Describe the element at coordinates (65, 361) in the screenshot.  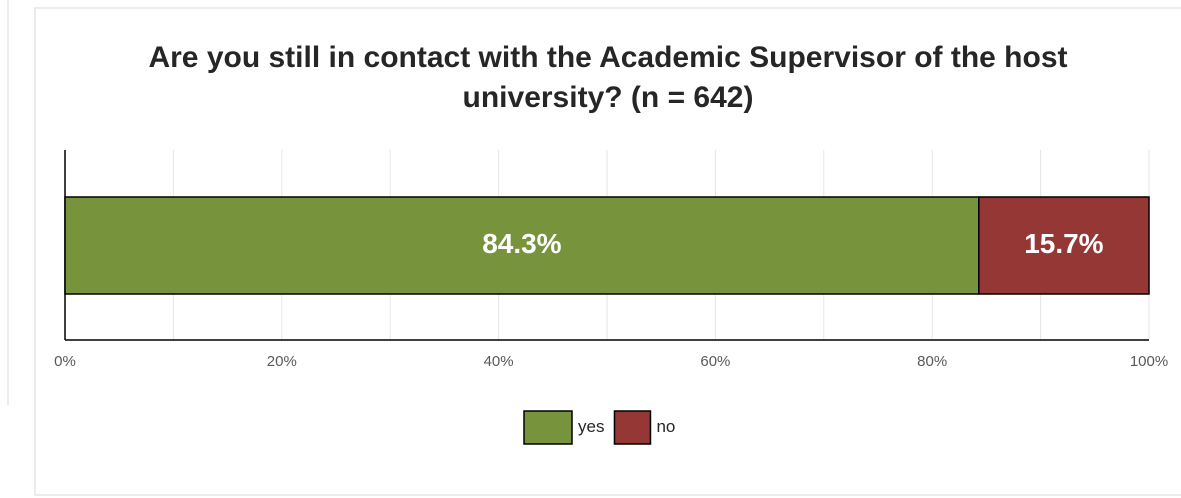
I see `x-tick-label: 0%` at that location.